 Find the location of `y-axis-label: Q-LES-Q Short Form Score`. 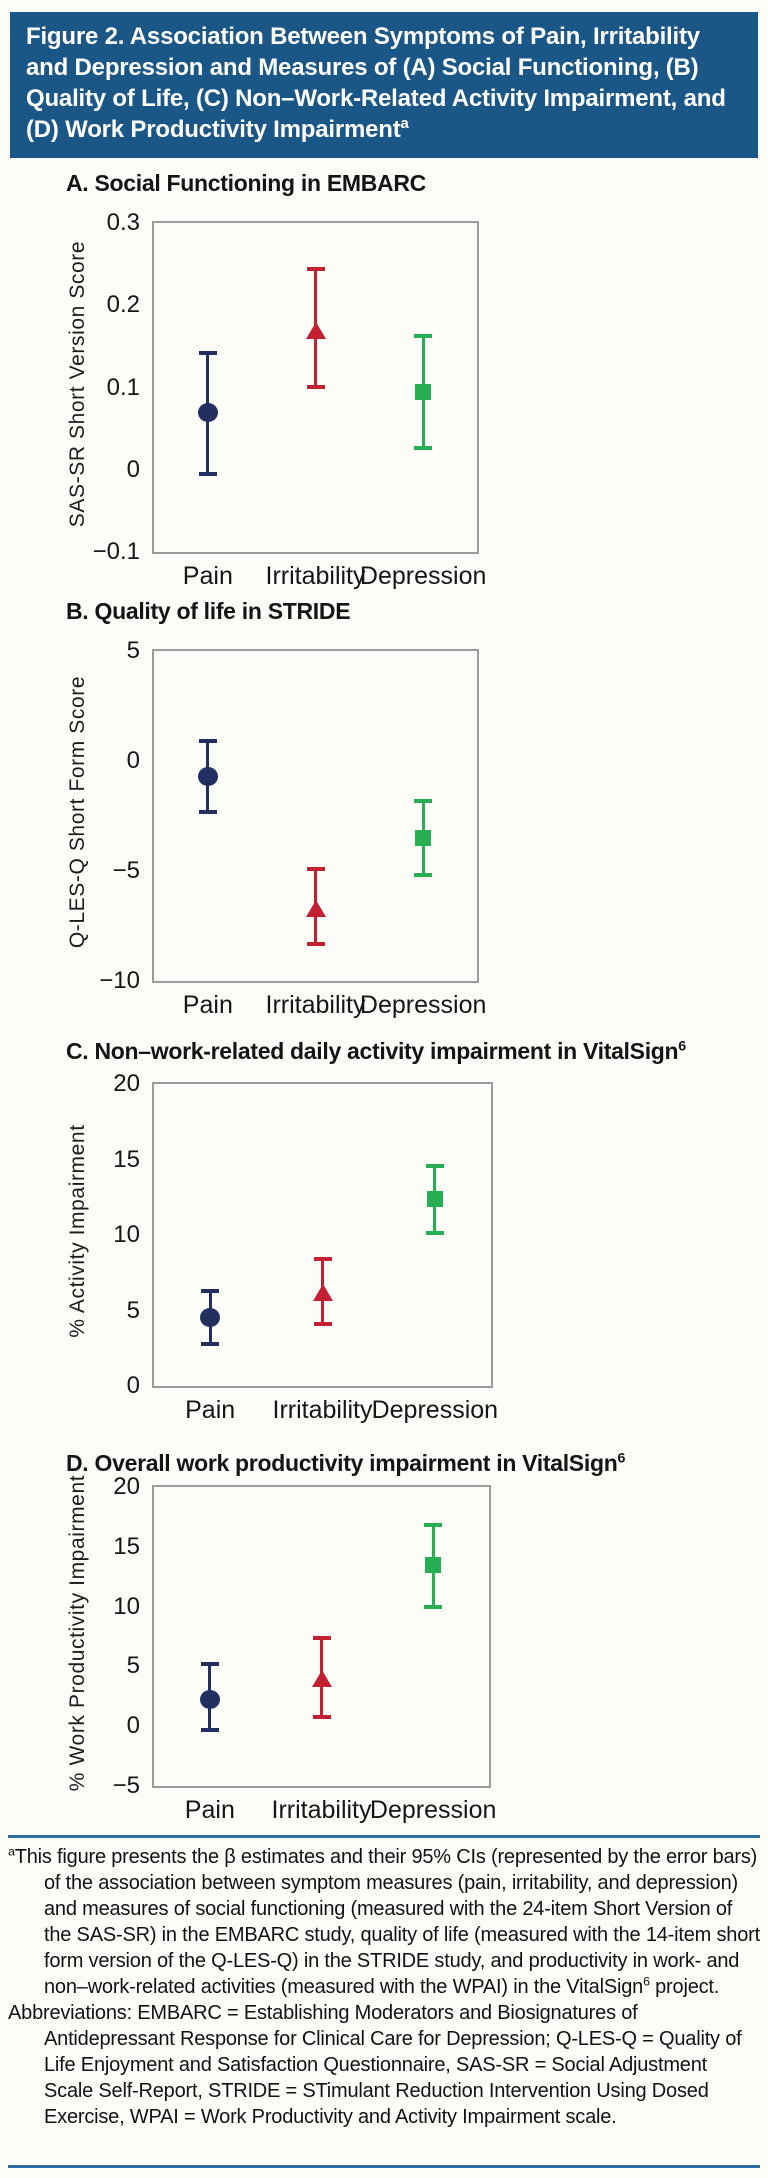

y-axis-label: Q-LES-Q Short Form Score is located at coordinates (77, 812).